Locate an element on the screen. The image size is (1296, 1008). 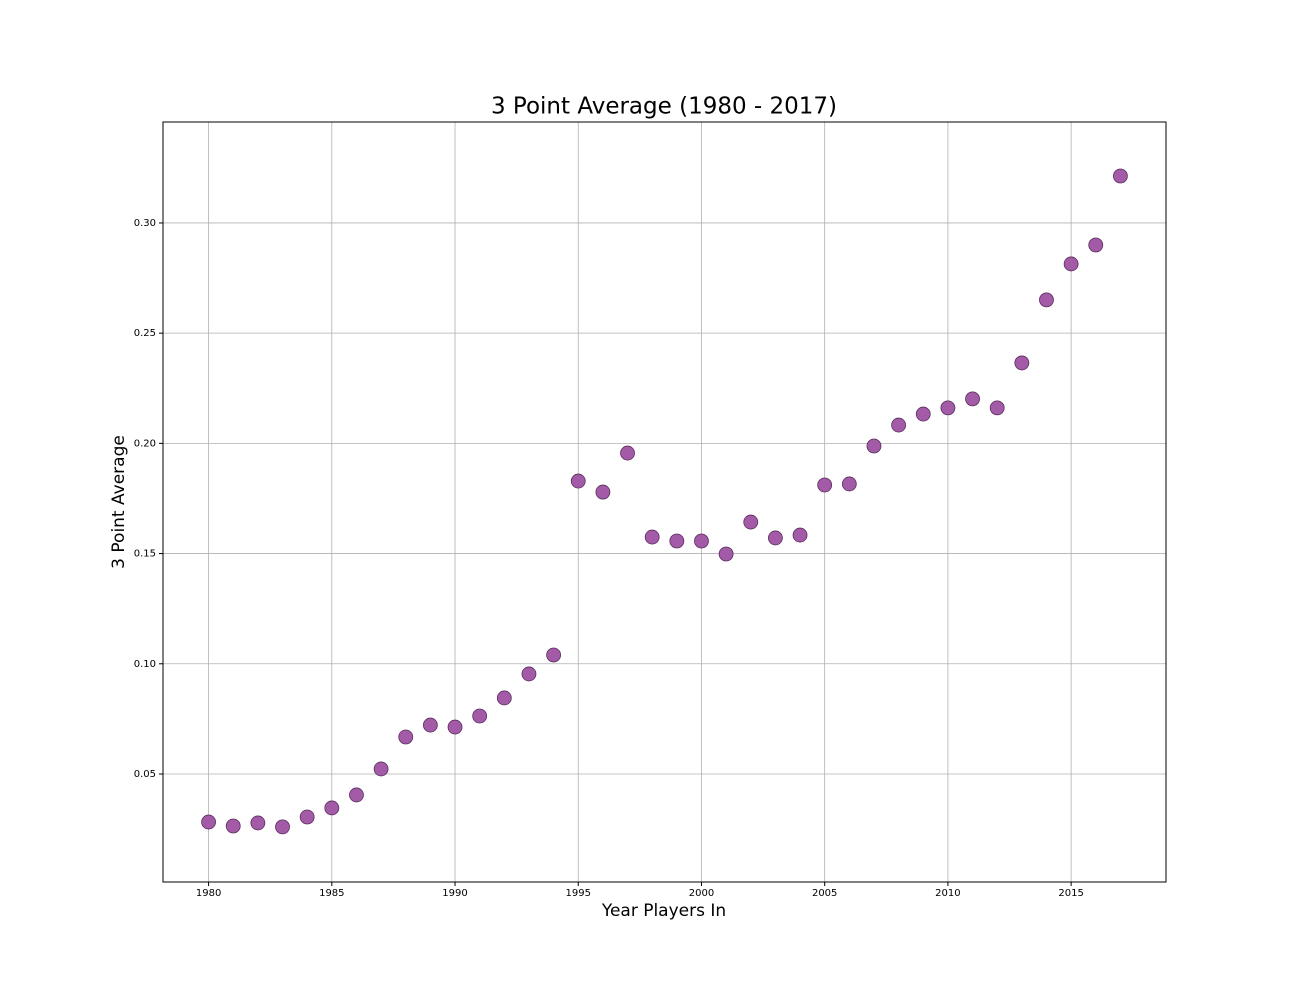
x-tick-label: 1980 is located at coordinates (208, 893).